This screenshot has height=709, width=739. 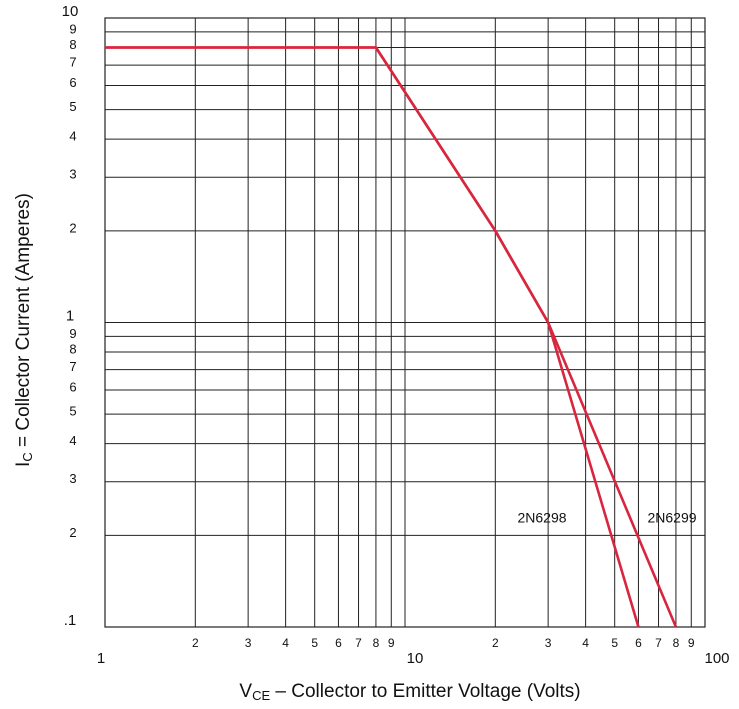 What do you see at coordinates (101, 658) in the screenshot?
I see `x-tick-label: 1` at bounding box center [101, 658].